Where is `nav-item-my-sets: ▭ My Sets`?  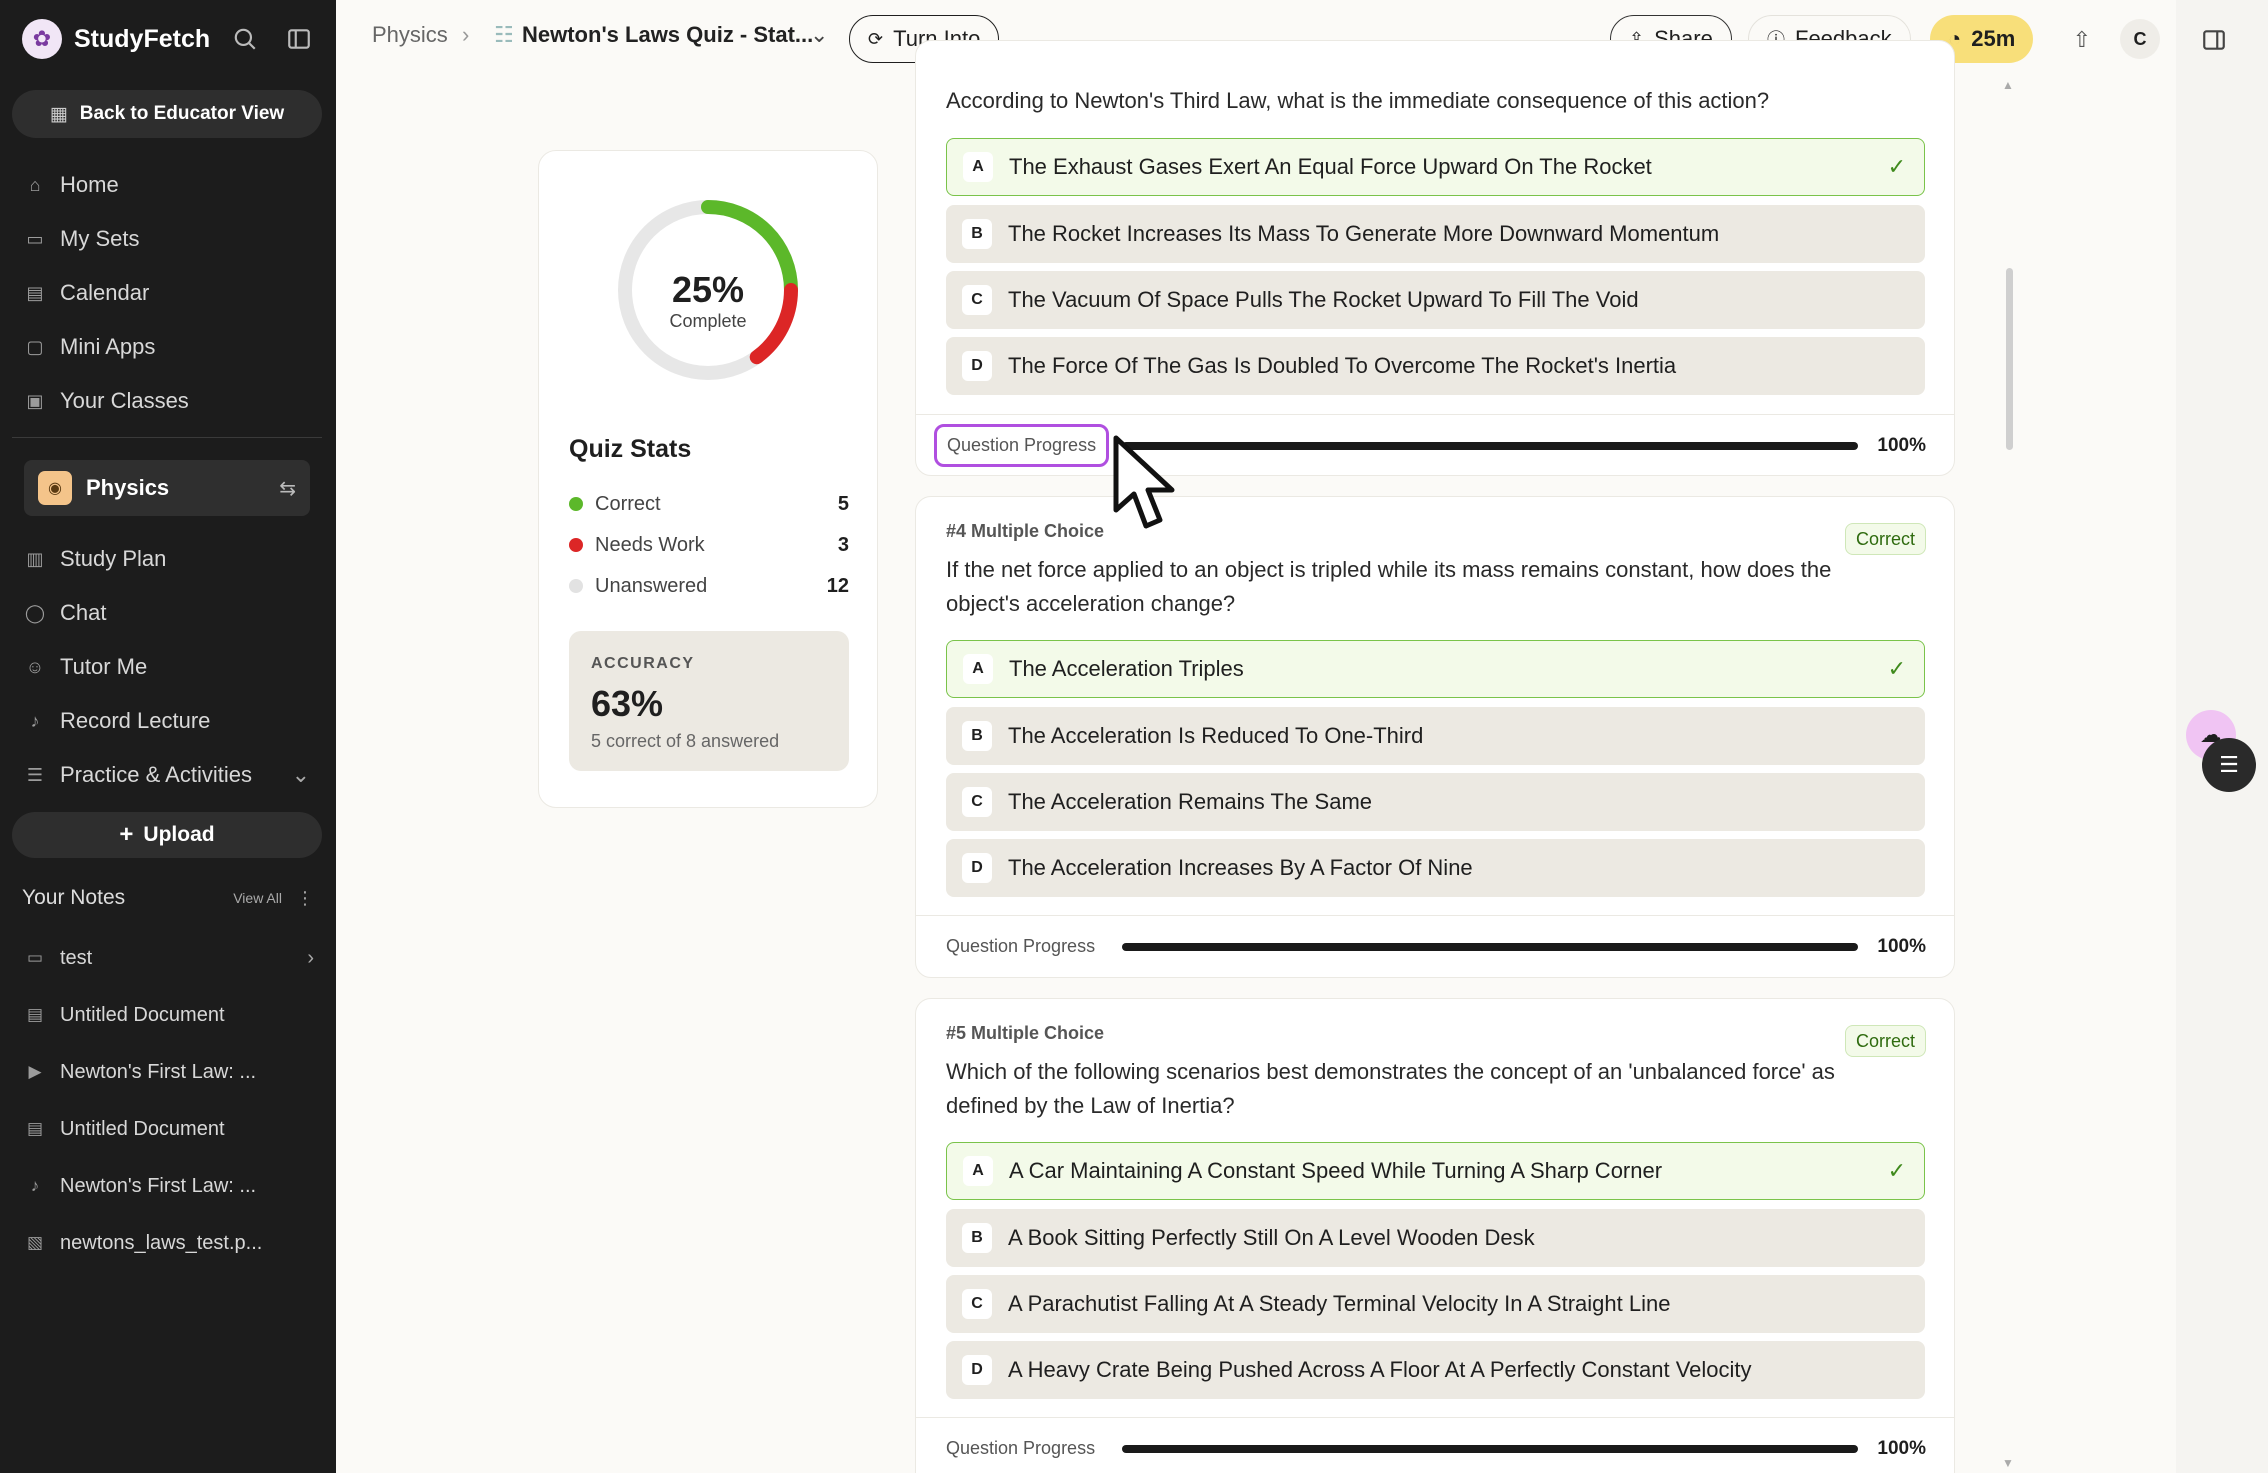 nav-item-my-sets: ▭ My Sets is located at coordinates (81, 239).